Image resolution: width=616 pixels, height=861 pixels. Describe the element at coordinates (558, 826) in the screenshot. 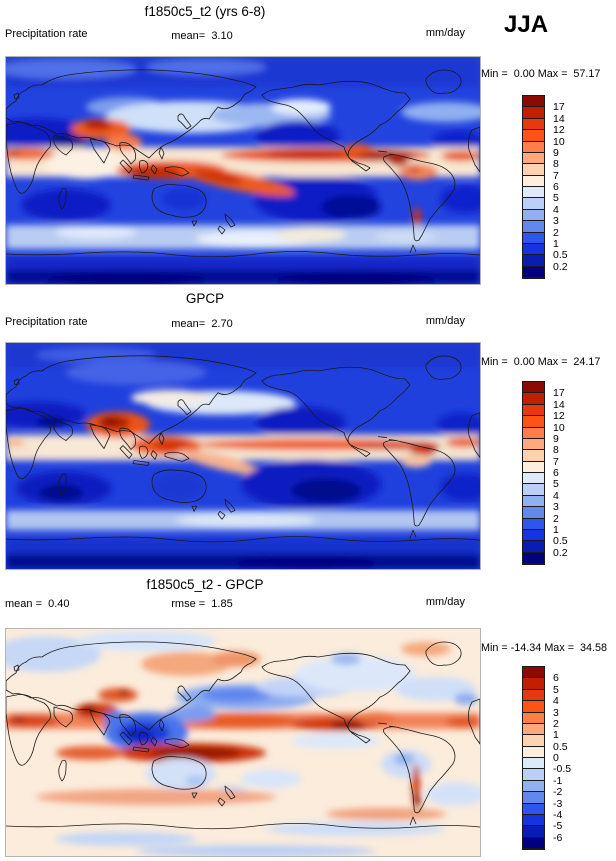

I see `colorbar-tick-label: -5` at that location.